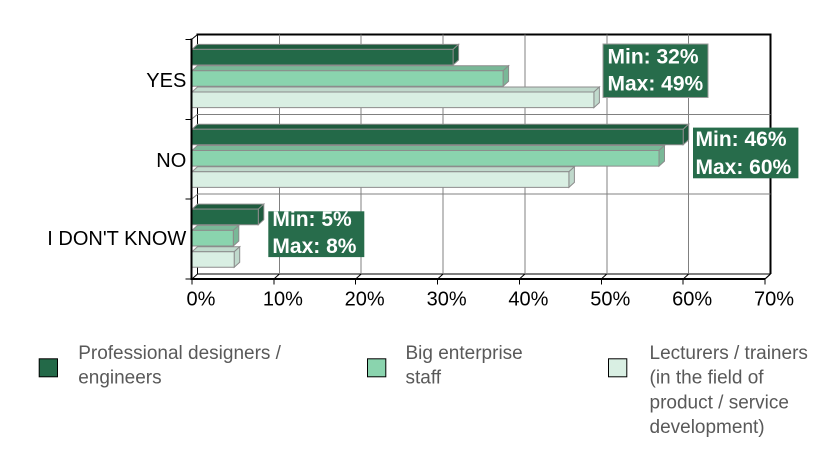 This screenshot has height=450, width=840. Describe the element at coordinates (692, 299) in the screenshot. I see `svg-text: 60%` at that location.